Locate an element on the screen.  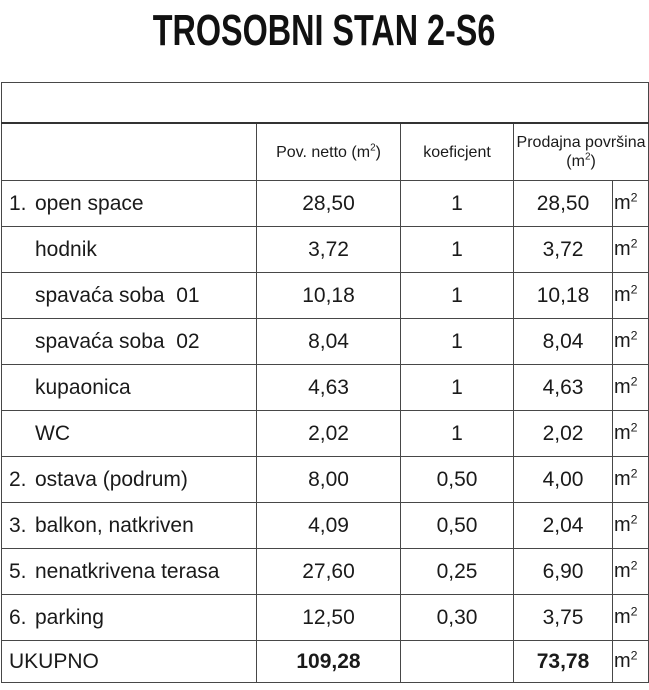
header-pov-netto-sup: 2 is located at coordinates (373, 148).